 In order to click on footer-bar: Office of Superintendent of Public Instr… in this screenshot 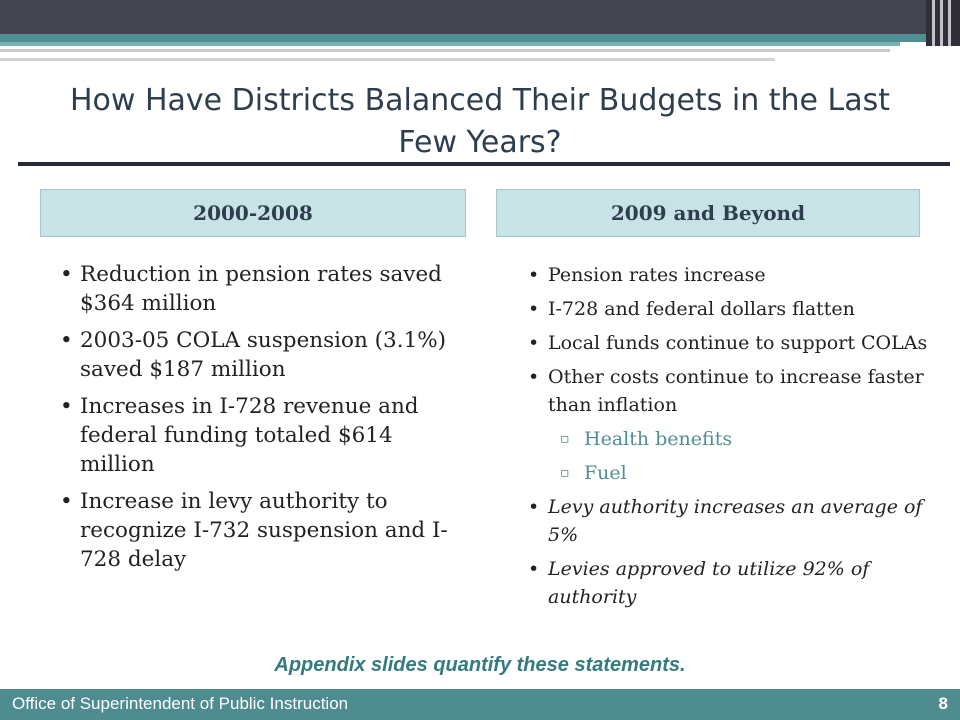, I will do `click(480, 704)`.